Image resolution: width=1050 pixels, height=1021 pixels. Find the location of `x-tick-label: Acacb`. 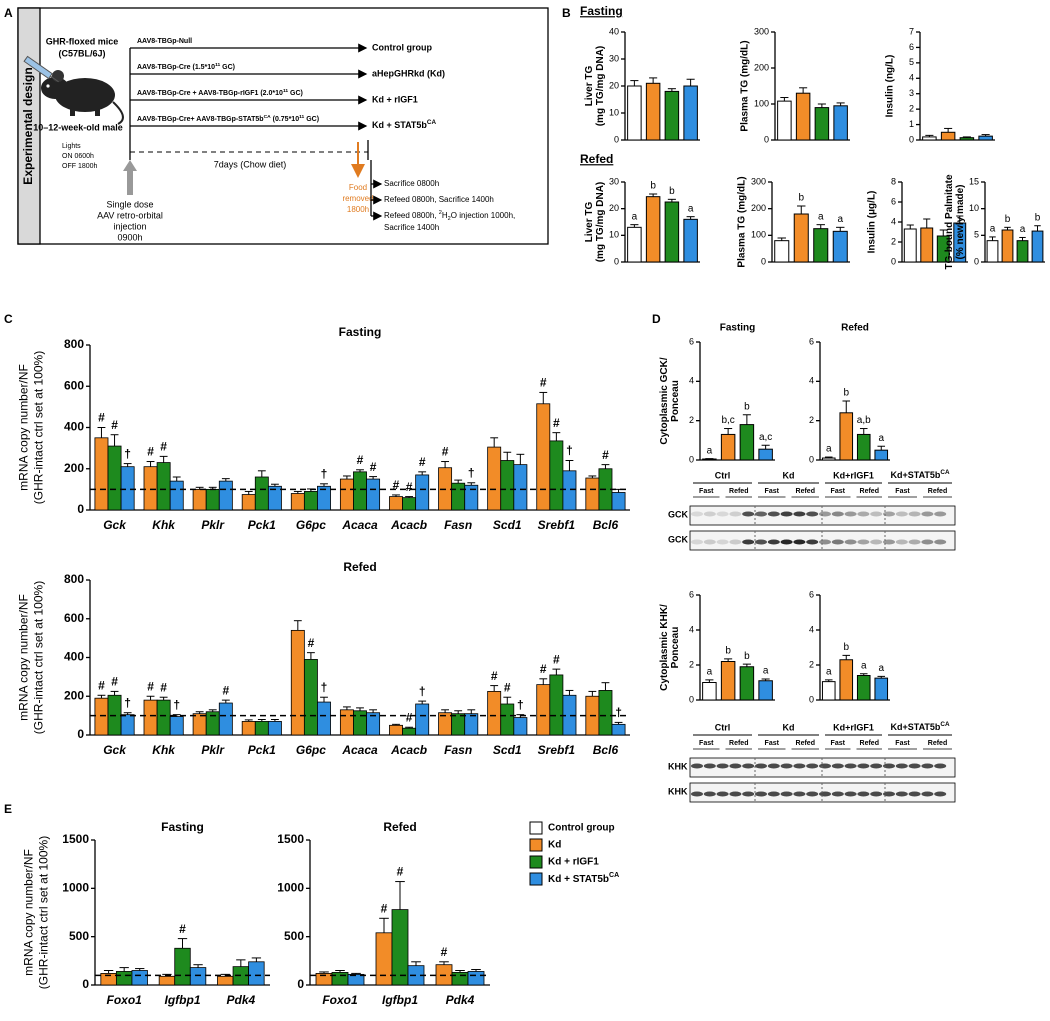

x-tick-label: Acacb is located at coordinates (408, 525).